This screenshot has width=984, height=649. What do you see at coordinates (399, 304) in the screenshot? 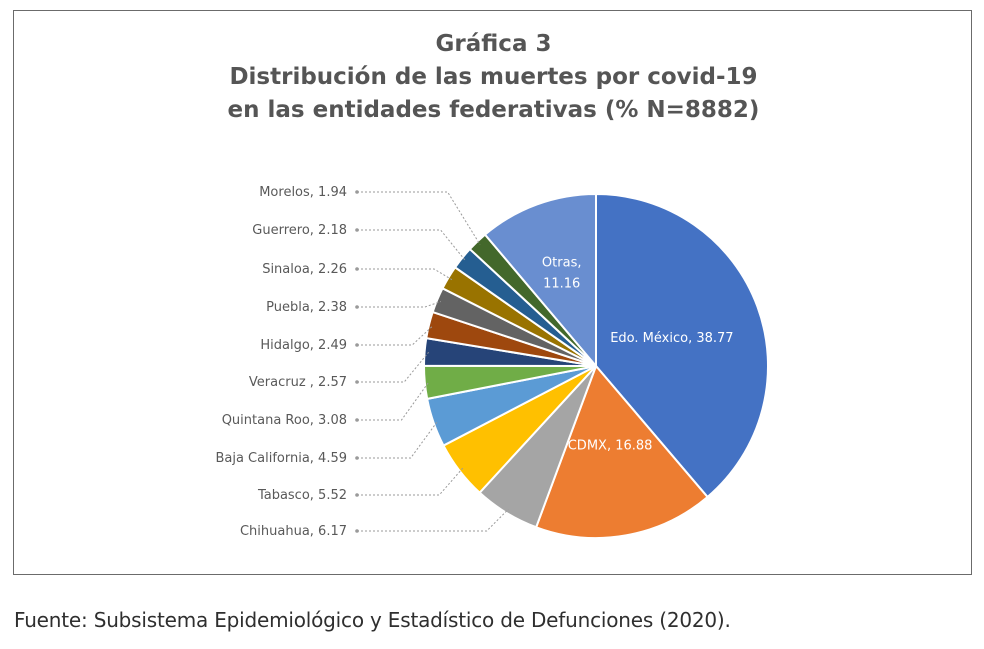
I see `leader-line-puebla` at bounding box center [399, 304].